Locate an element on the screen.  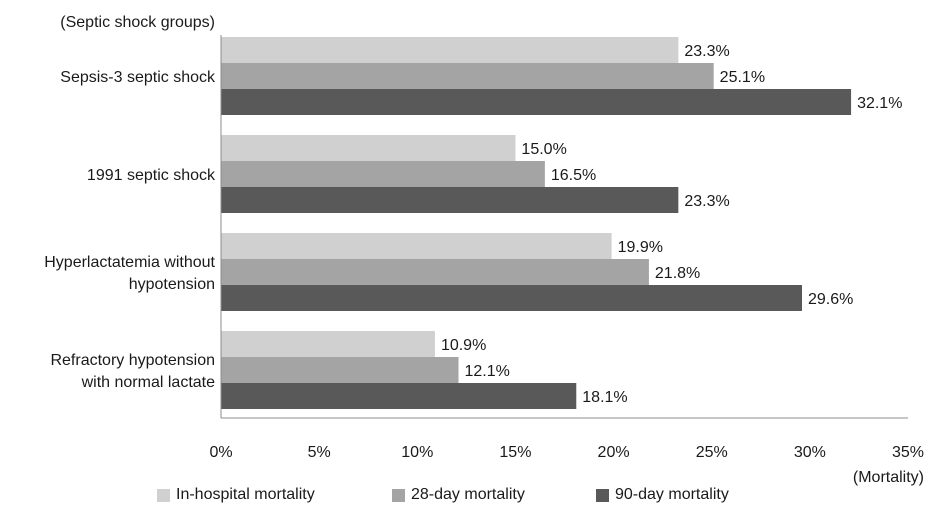
legend-label-28-day: 28-day mortality is located at coordinates (468, 494).